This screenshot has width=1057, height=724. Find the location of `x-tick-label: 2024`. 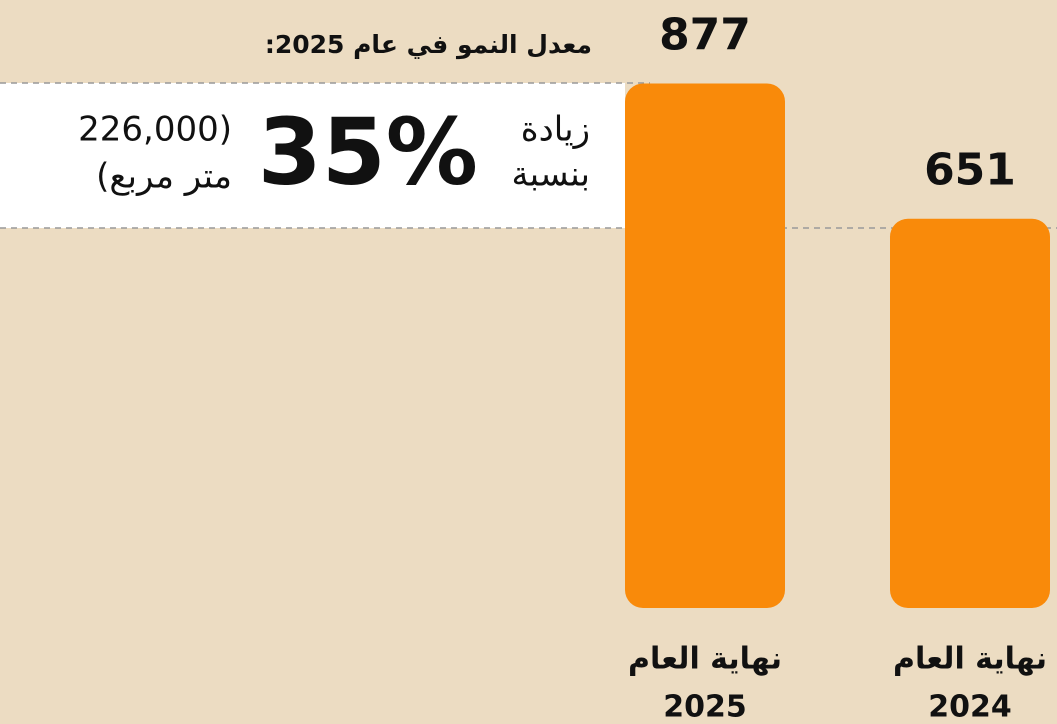

x-tick-label: 2024 is located at coordinates (970, 707).